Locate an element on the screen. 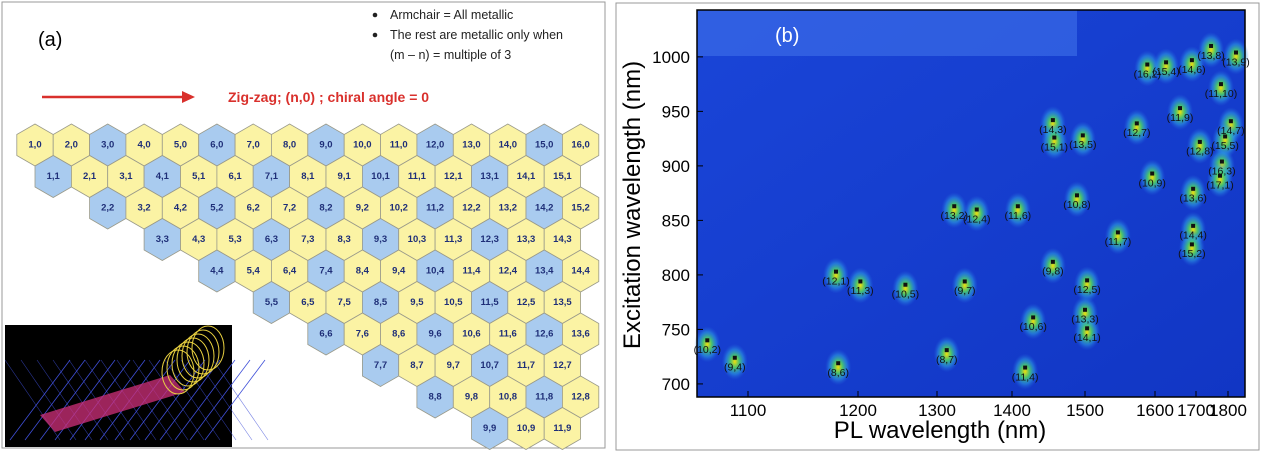 The height and width of the screenshot is (457, 1261). note: Armchair = All metallic is located at coordinates (451, 15).